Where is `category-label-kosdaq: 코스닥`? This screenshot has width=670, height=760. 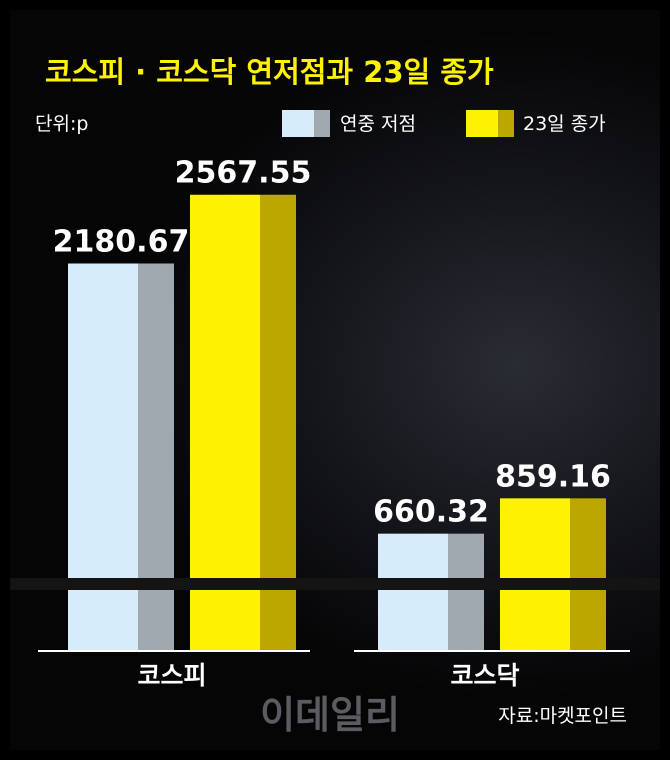
category-label-kosdaq: 코스닥 is located at coordinates (484, 675).